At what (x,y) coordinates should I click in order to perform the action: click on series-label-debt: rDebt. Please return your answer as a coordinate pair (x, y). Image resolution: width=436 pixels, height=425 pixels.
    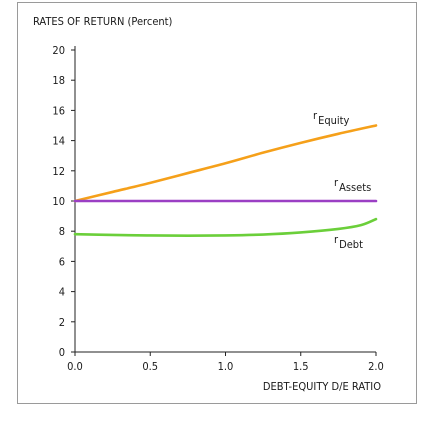
    Looking at the image, I should click on (348, 242).